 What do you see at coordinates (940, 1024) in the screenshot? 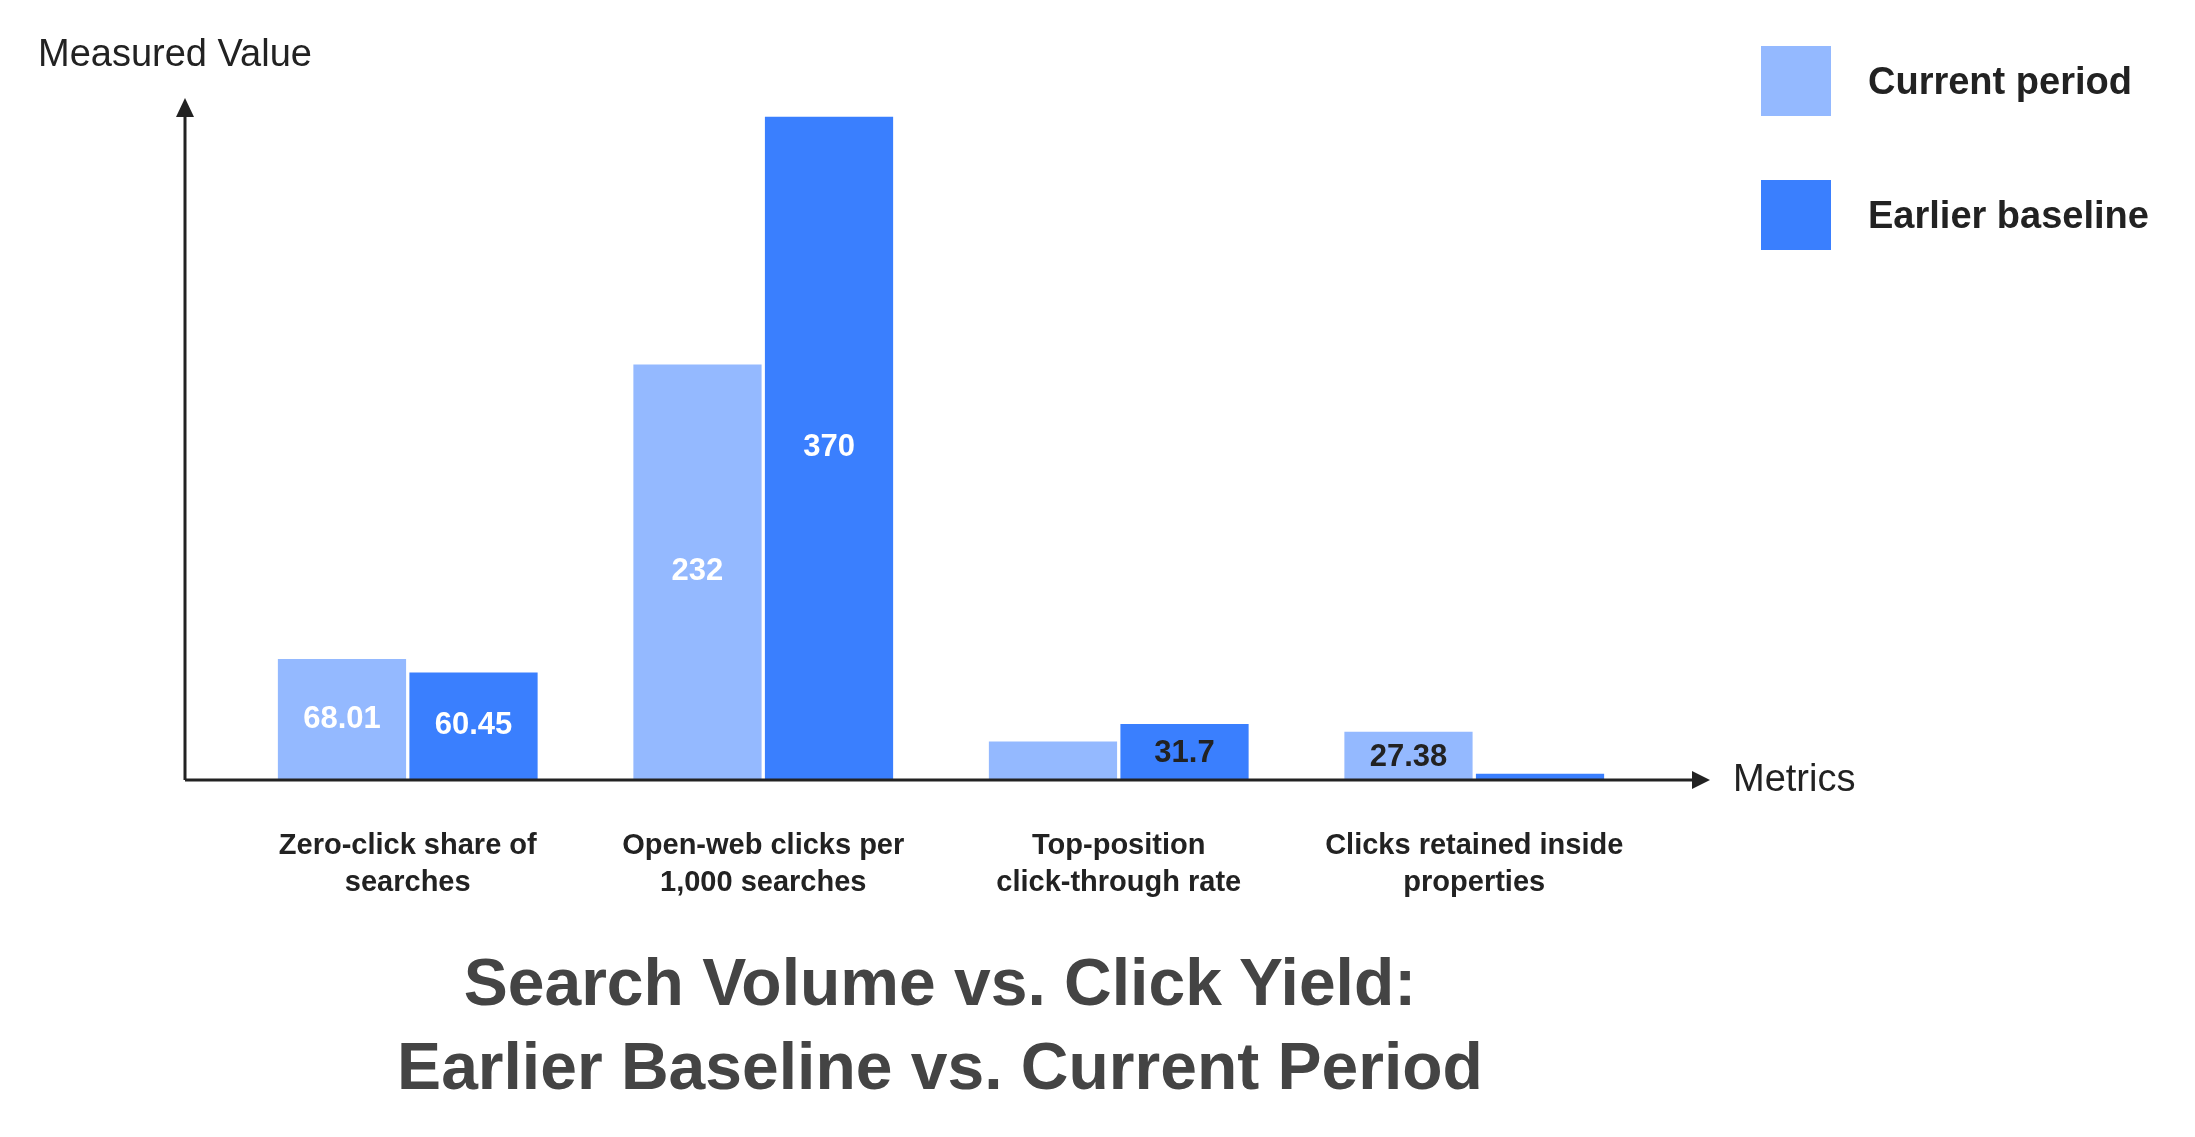
I see `text: Search Volume vs. Click Yield: Earlier Baseline vs. Current Period` at bounding box center [940, 1024].